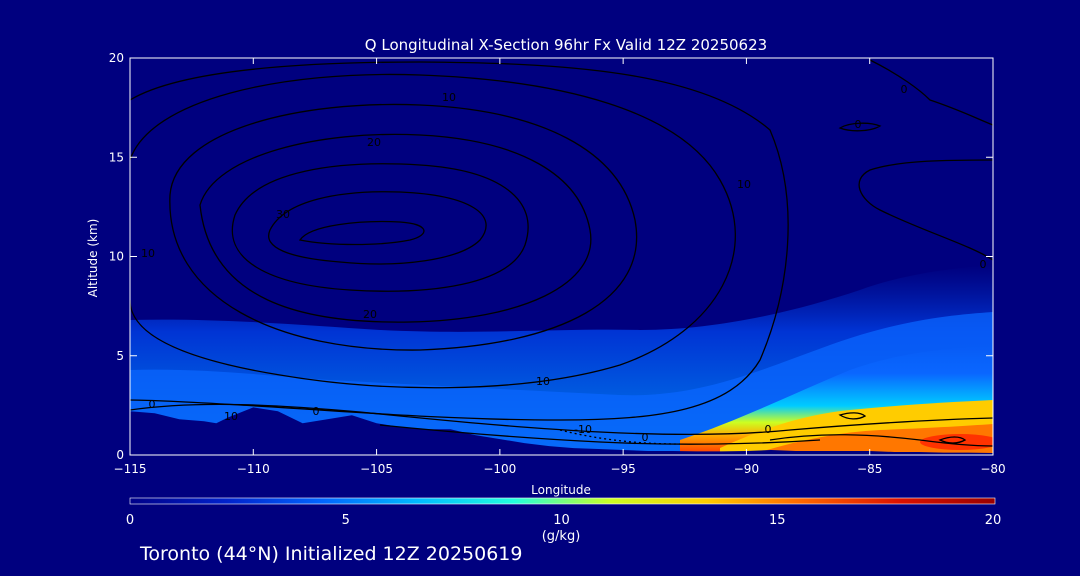 This screenshot has height=576, width=1080. I want to click on y-tick-label: 20, so click(116, 58).